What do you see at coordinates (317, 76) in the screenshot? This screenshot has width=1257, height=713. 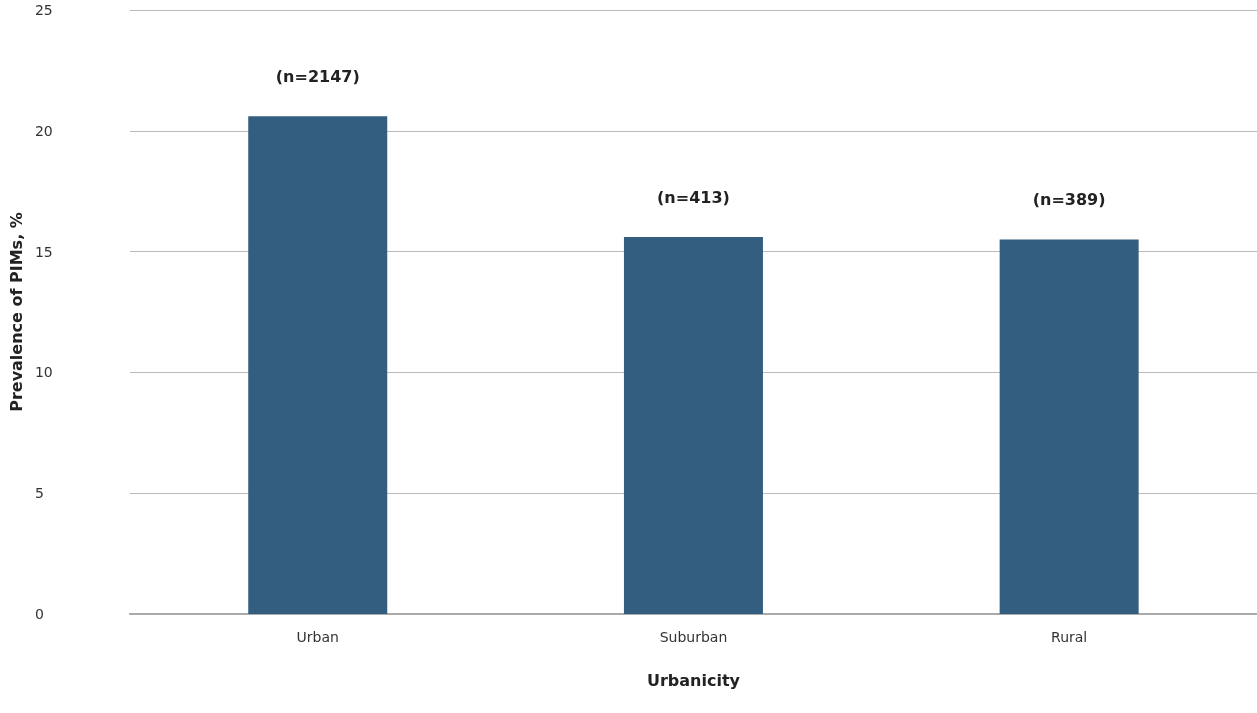 I see `annotation: (n=2147)` at bounding box center [317, 76].